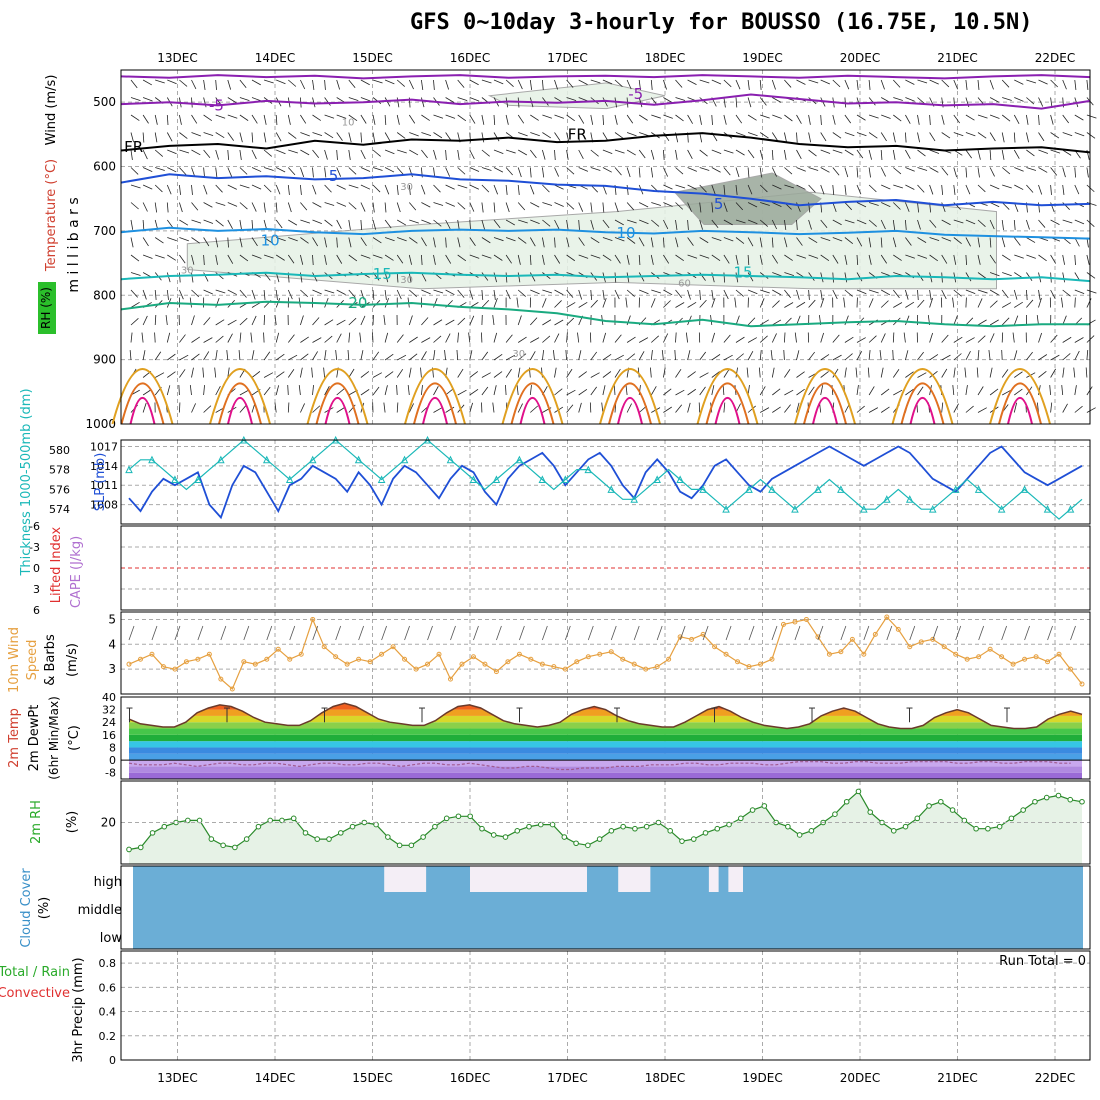 Image resolution: width=1100 pixels, height=1100 pixels. Describe the element at coordinates (860, 58) in the screenshot. I see `x-tick-label: 20DEC` at that location.